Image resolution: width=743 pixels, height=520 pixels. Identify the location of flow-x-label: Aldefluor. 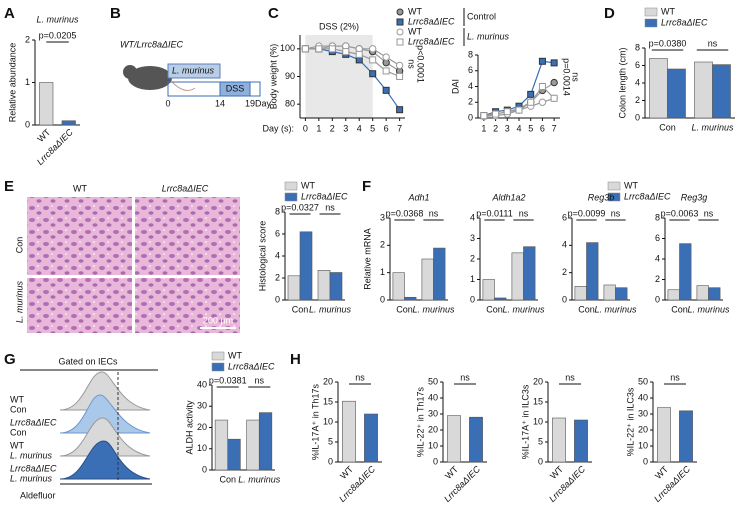
(38, 495).